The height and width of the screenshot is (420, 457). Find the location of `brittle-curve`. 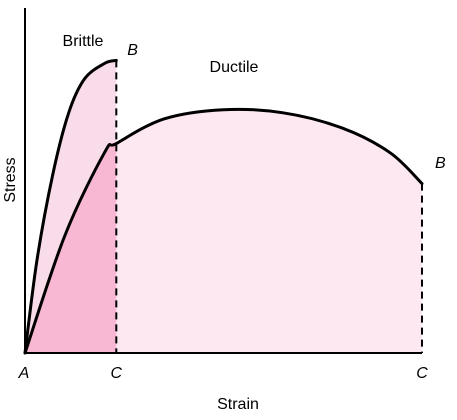

brittle-curve is located at coordinates (70, 206).